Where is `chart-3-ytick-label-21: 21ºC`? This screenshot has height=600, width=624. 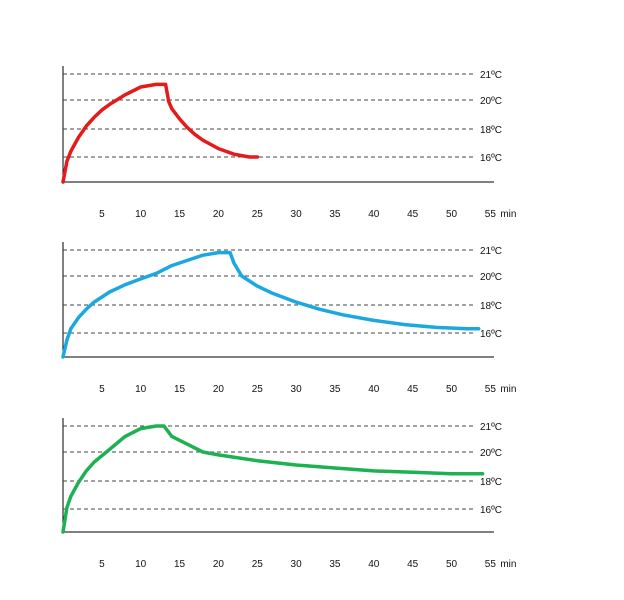
chart-3-ytick-label-21: 21ºC is located at coordinates (491, 427).